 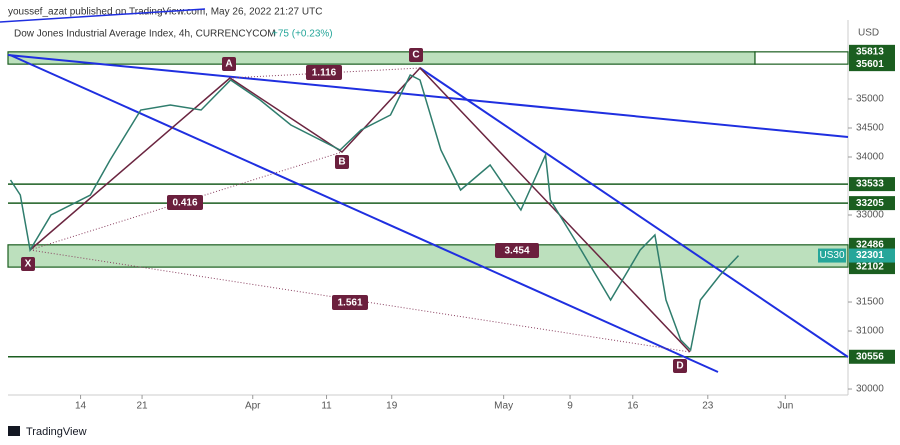 I want to click on x-tick-label: 16, so click(x=633, y=406).